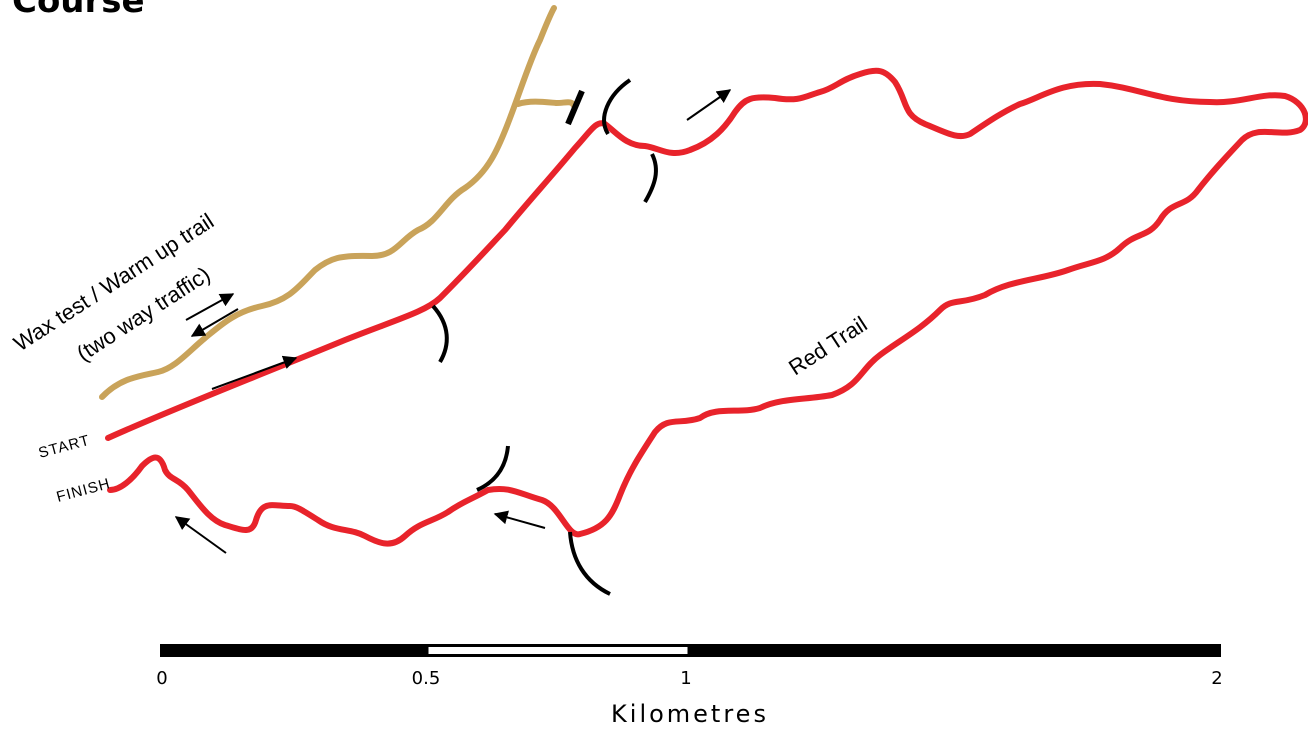  I want to click on scale-tick-0: 0, so click(161, 678).